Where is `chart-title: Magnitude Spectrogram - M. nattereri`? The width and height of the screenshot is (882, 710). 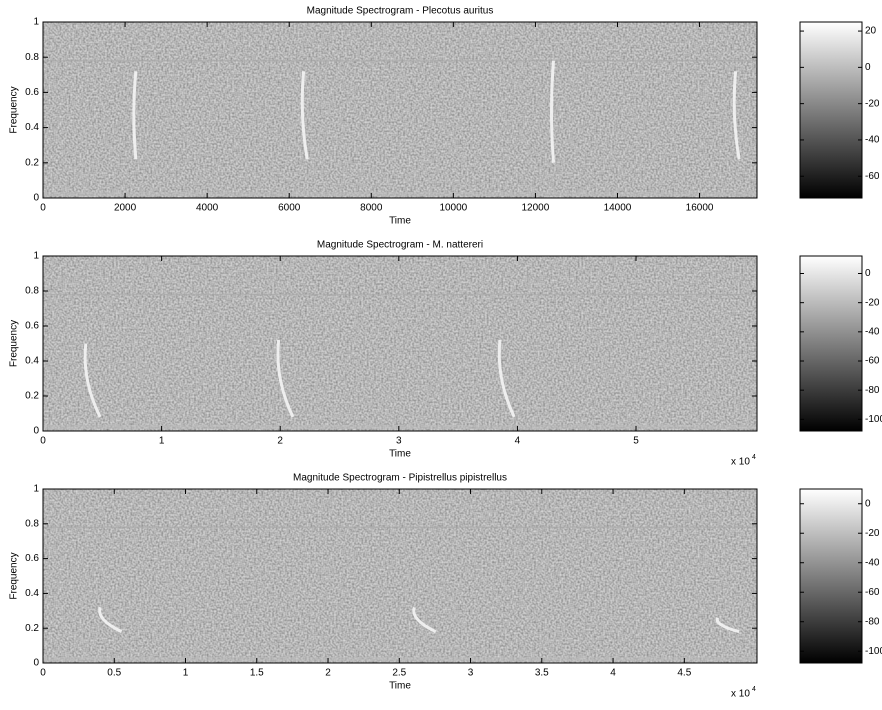
chart-title: Magnitude Spectrogram - M. nattereri is located at coordinates (400, 245).